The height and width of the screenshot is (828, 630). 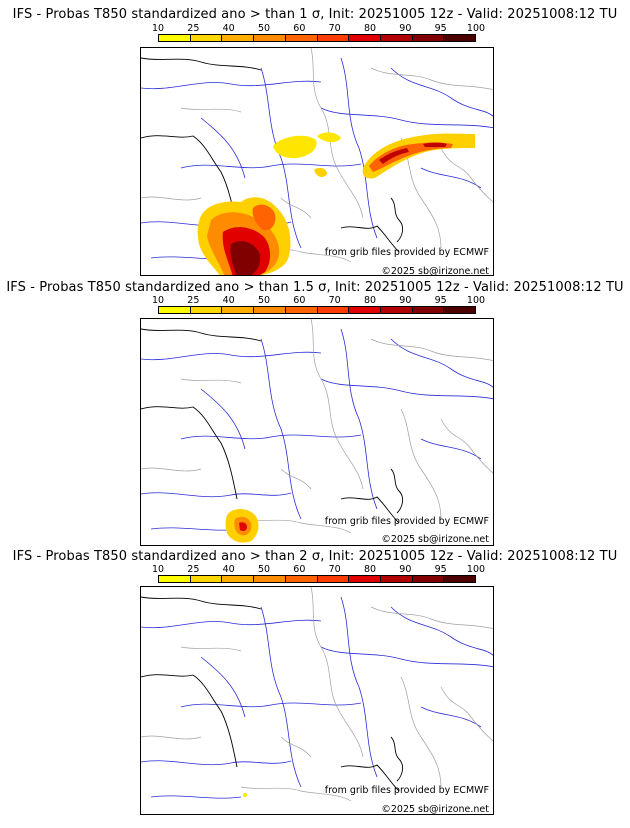 I want to click on credit-copyright: ©2025 sb@irizone.net, so click(x=435, y=539).